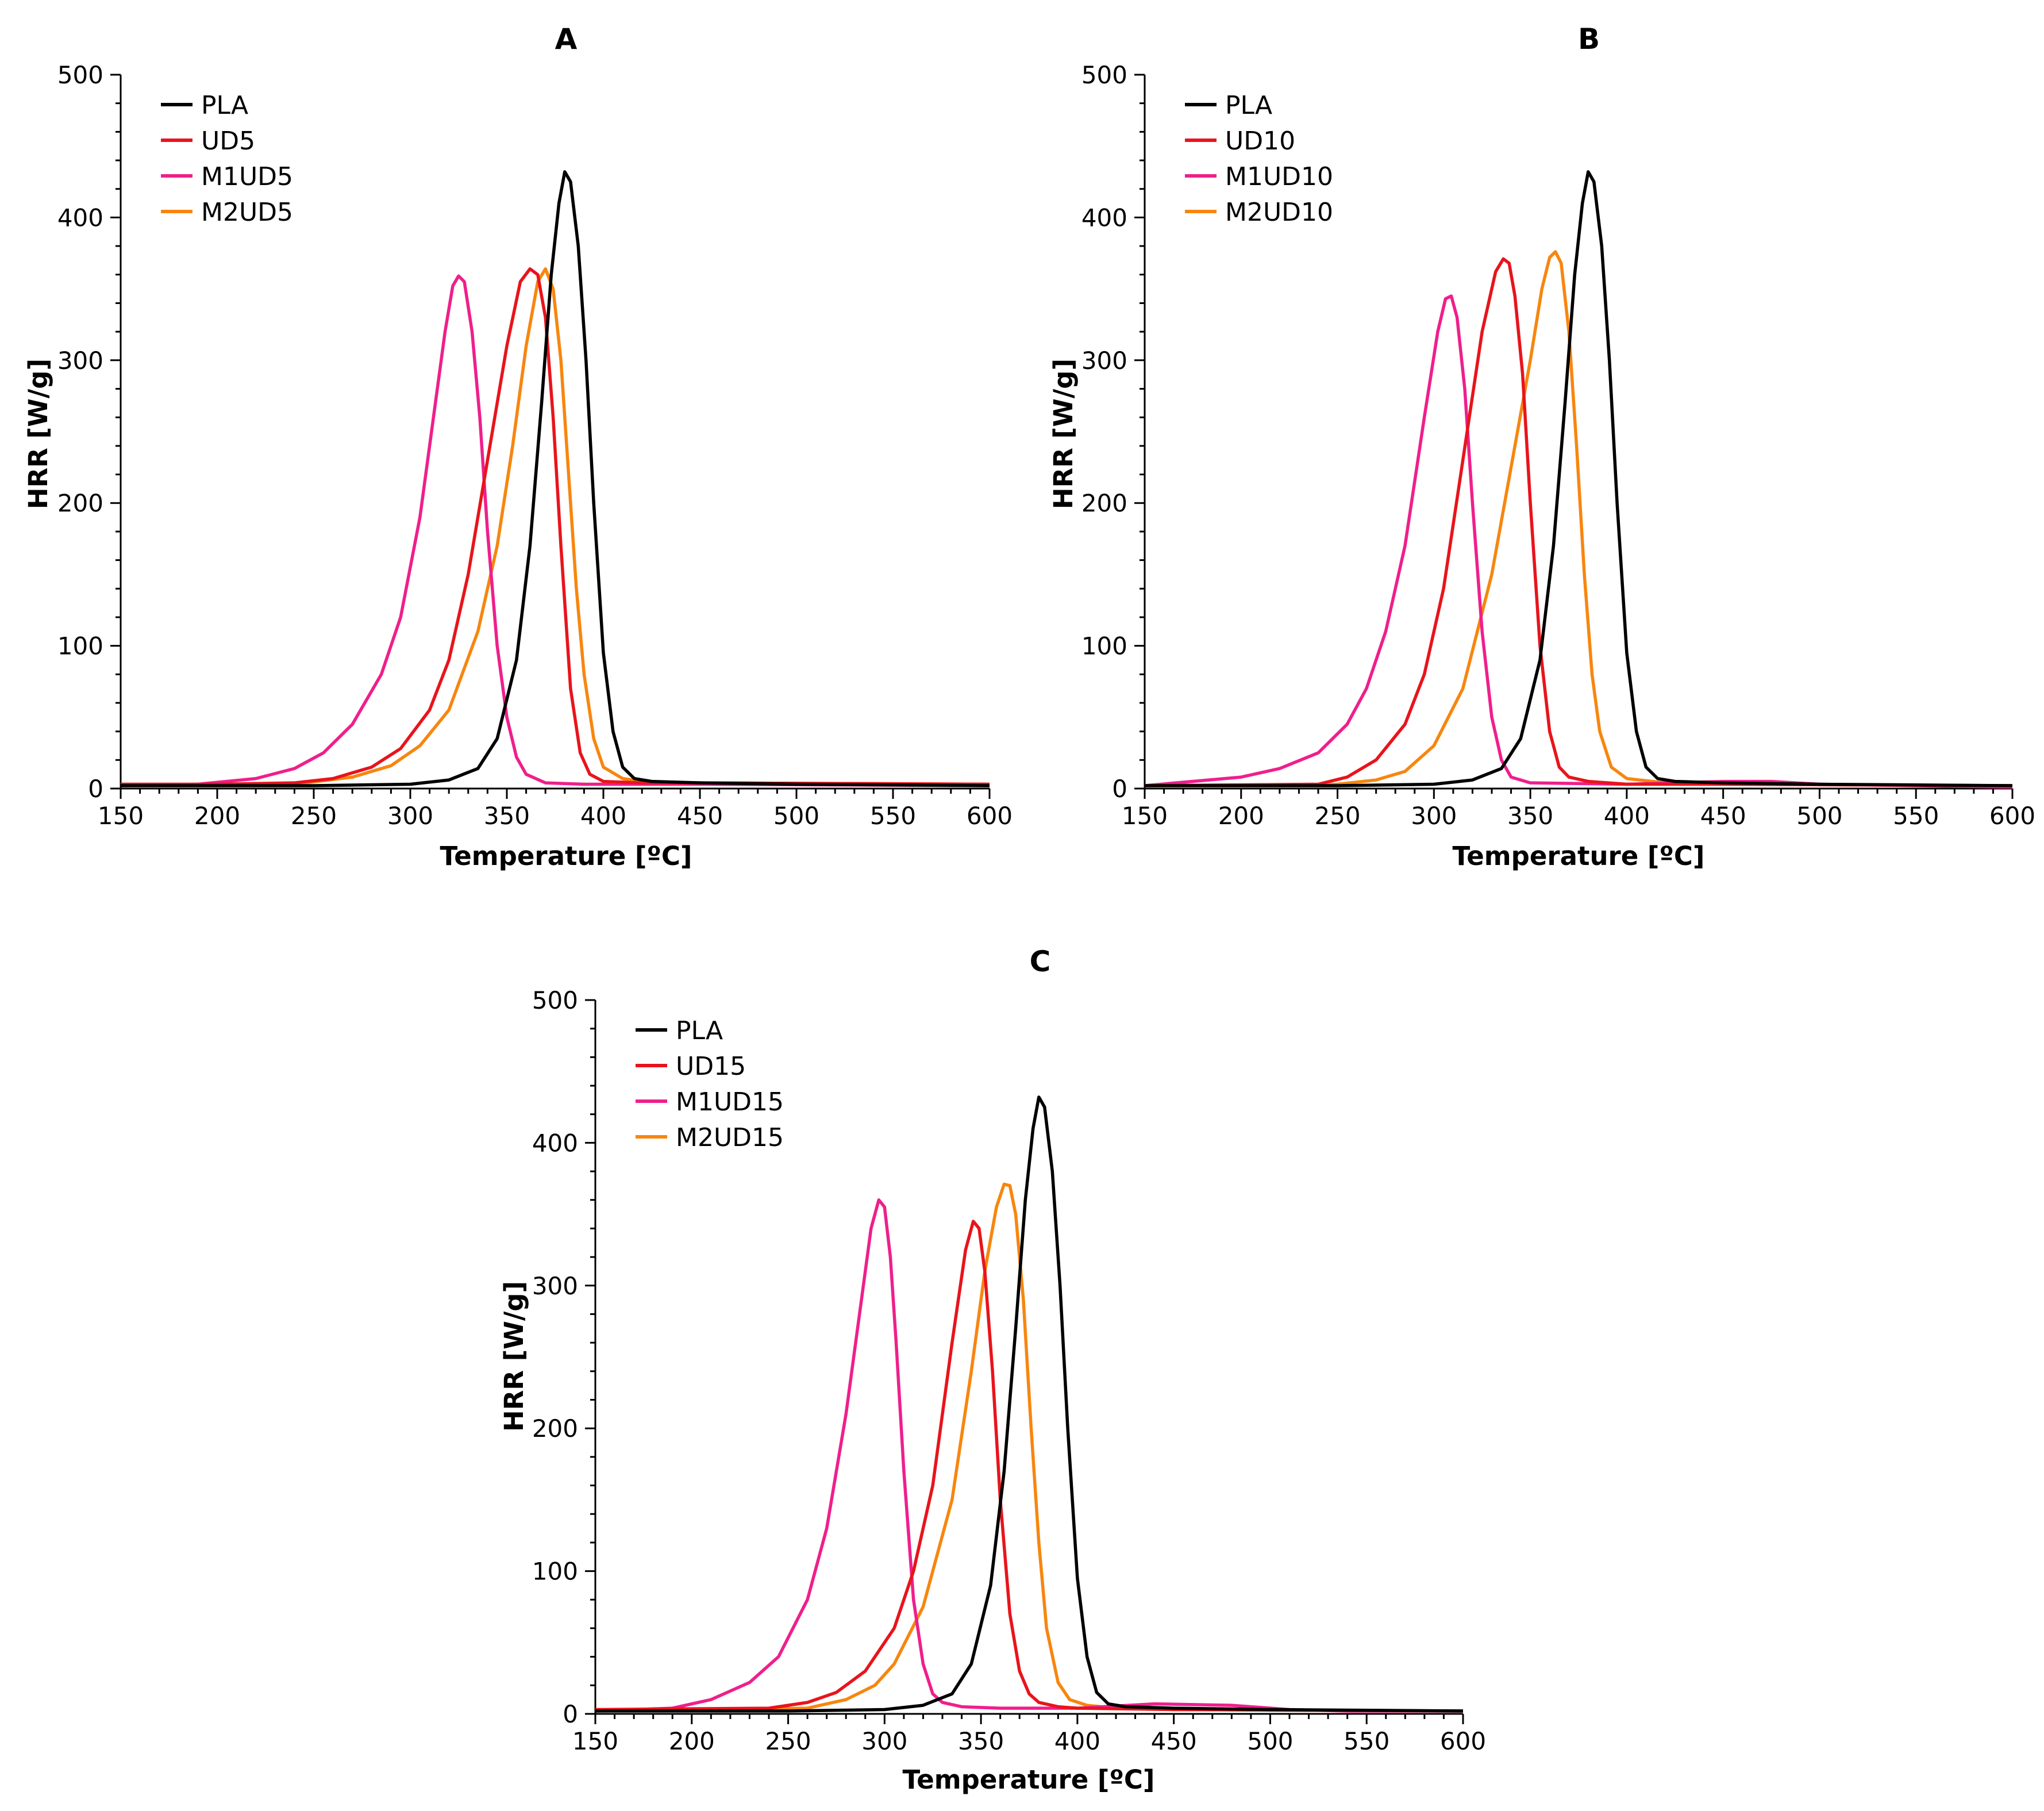 This screenshot has width=2044, height=1811. I want to click on chart-title: C, so click(1040, 961).